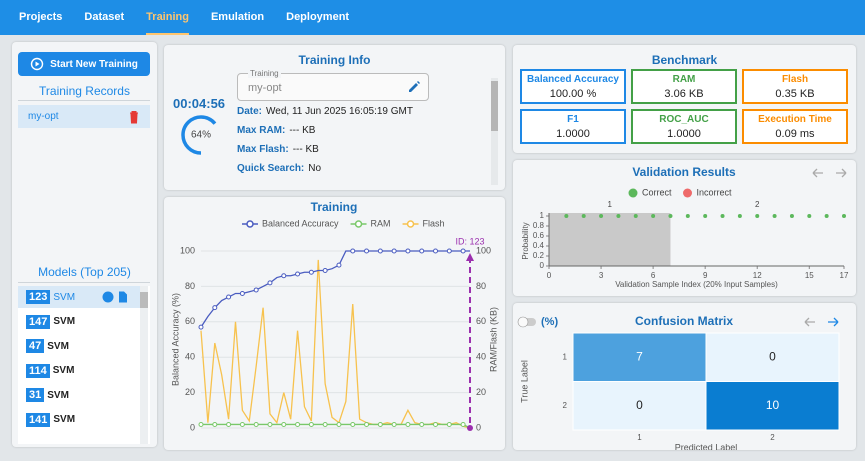  I want to click on model-id: 141, so click(38, 419).